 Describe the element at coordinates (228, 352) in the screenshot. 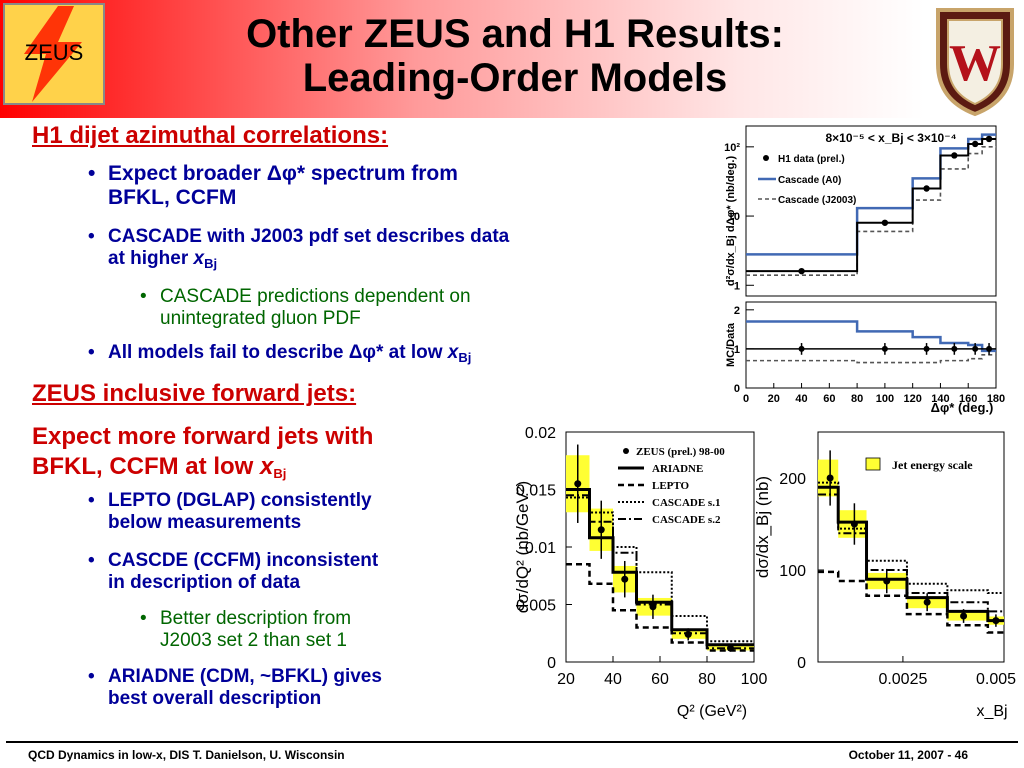

I see `h1-b3-text: All models fail to describe` at that location.